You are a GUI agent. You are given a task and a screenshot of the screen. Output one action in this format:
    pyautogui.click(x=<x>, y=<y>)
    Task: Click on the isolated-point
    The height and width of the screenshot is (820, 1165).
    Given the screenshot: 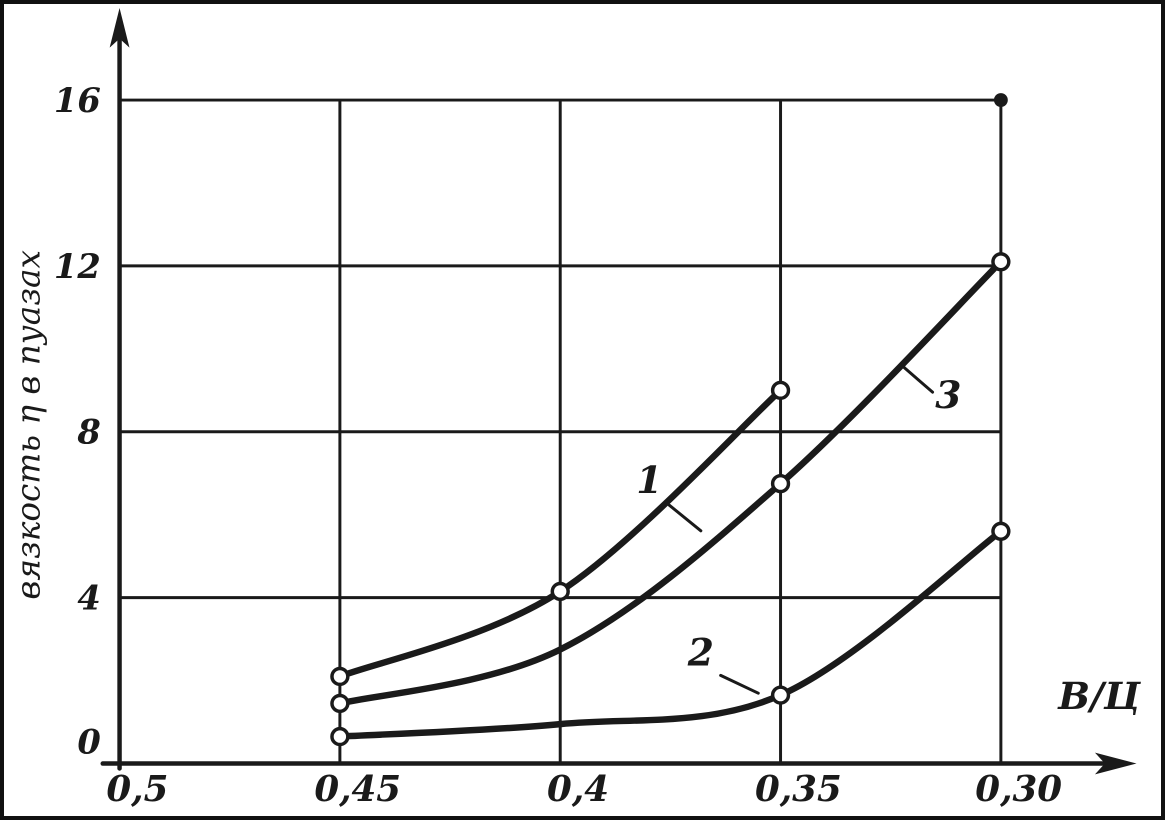 What is the action you would take?
    pyautogui.click(x=1000, y=100)
    